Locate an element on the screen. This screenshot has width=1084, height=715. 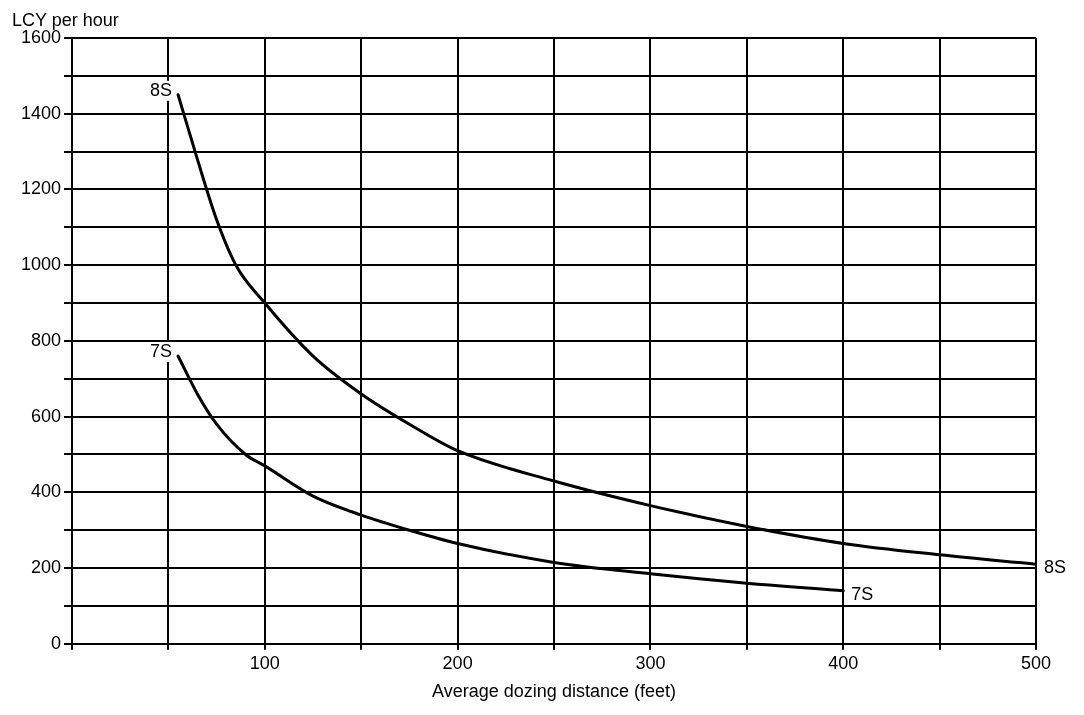
text: 8S is located at coordinates (1055, 567).